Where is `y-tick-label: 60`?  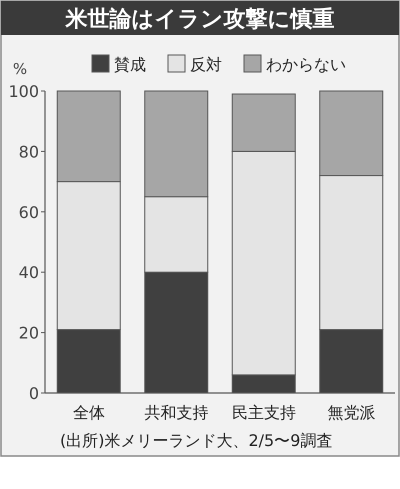 y-tick-label: 60 is located at coordinates (28, 212).